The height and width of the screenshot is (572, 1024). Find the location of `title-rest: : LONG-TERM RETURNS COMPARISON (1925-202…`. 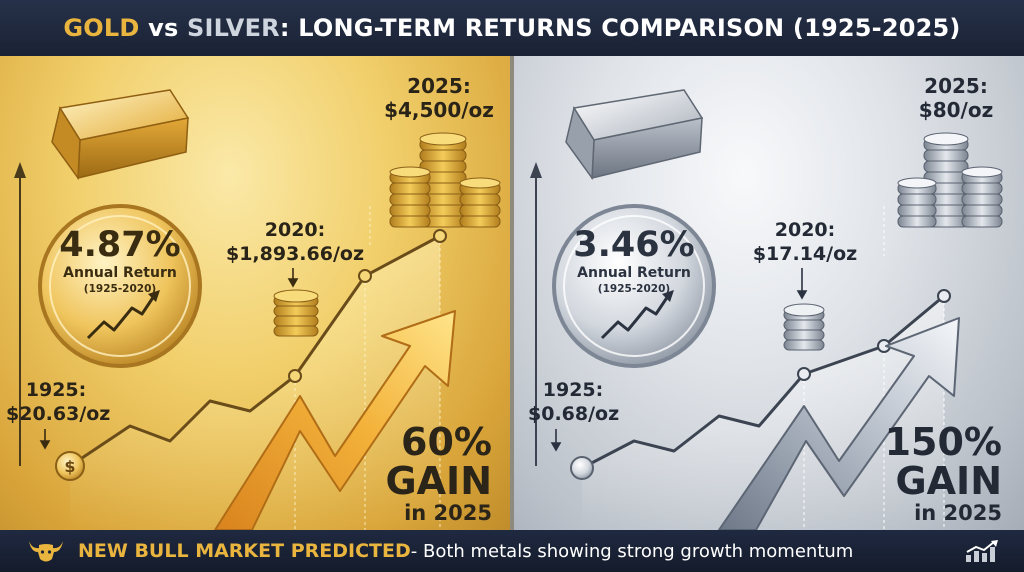

title-rest: : LONG-TERM RETURNS COMPARISON (1925-202… is located at coordinates (620, 28).